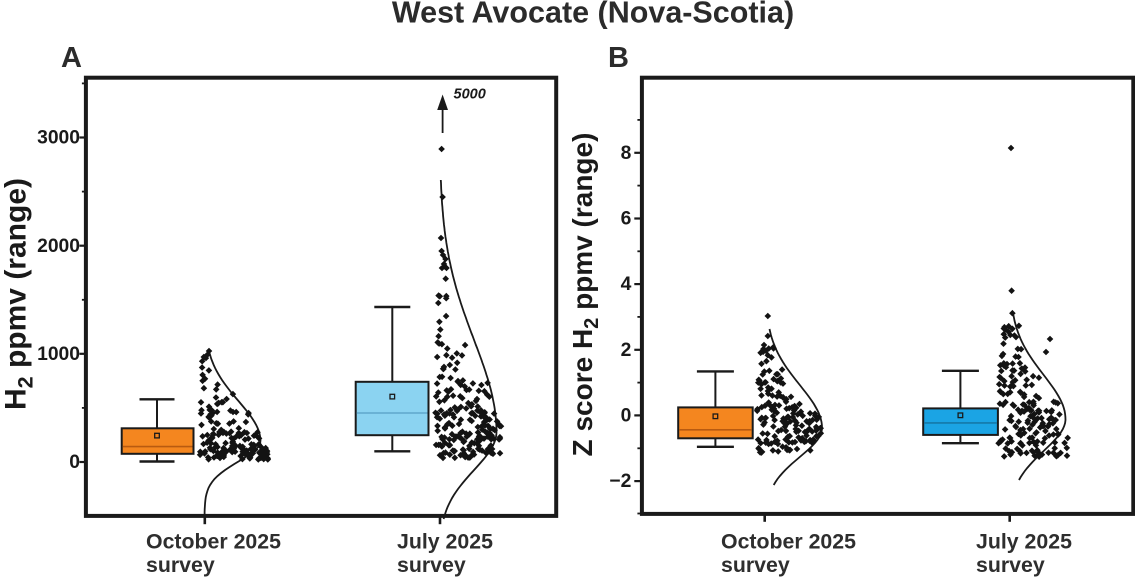 Image resolution: width=1135 pixels, height=579 pixels. Describe the element at coordinates (58, 354) in the screenshot. I see `svg-text: 1000` at that location.